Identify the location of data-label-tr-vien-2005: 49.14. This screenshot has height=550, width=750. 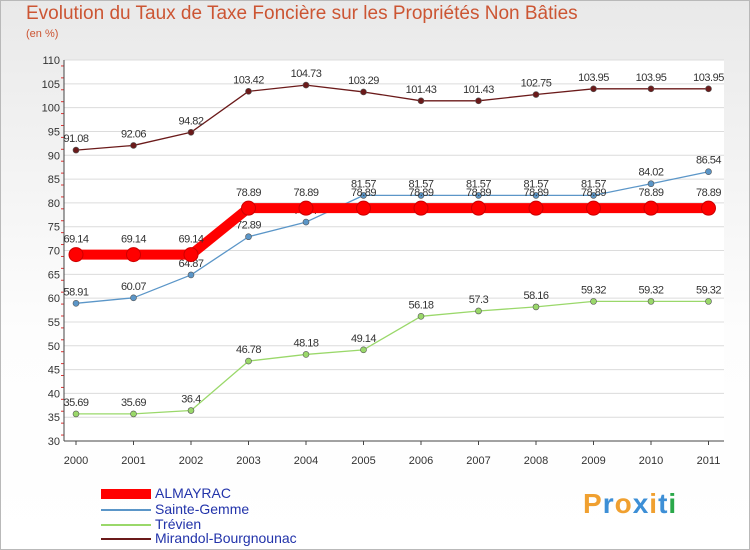
(363, 339).